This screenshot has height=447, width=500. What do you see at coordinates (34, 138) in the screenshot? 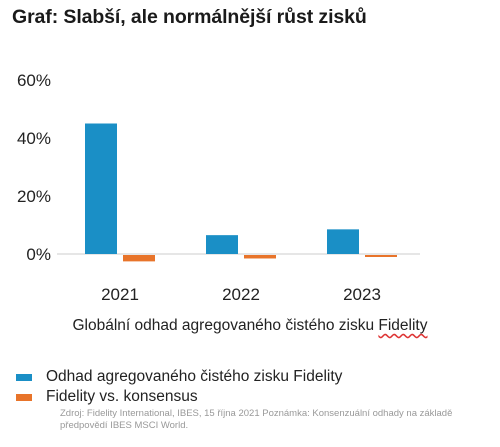
I see `y-tick-label: 40%` at bounding box center [34, 138].